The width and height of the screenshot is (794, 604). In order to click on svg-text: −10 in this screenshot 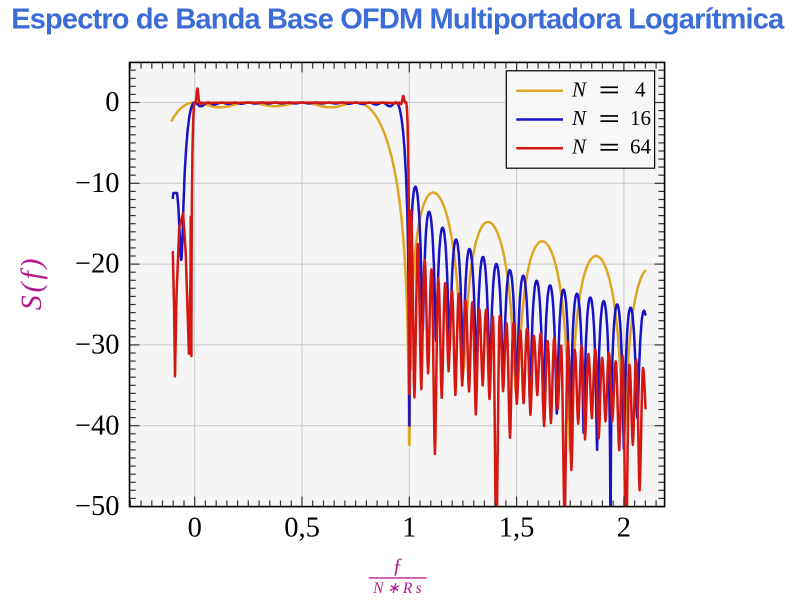, I will do `click(97, 183)`.